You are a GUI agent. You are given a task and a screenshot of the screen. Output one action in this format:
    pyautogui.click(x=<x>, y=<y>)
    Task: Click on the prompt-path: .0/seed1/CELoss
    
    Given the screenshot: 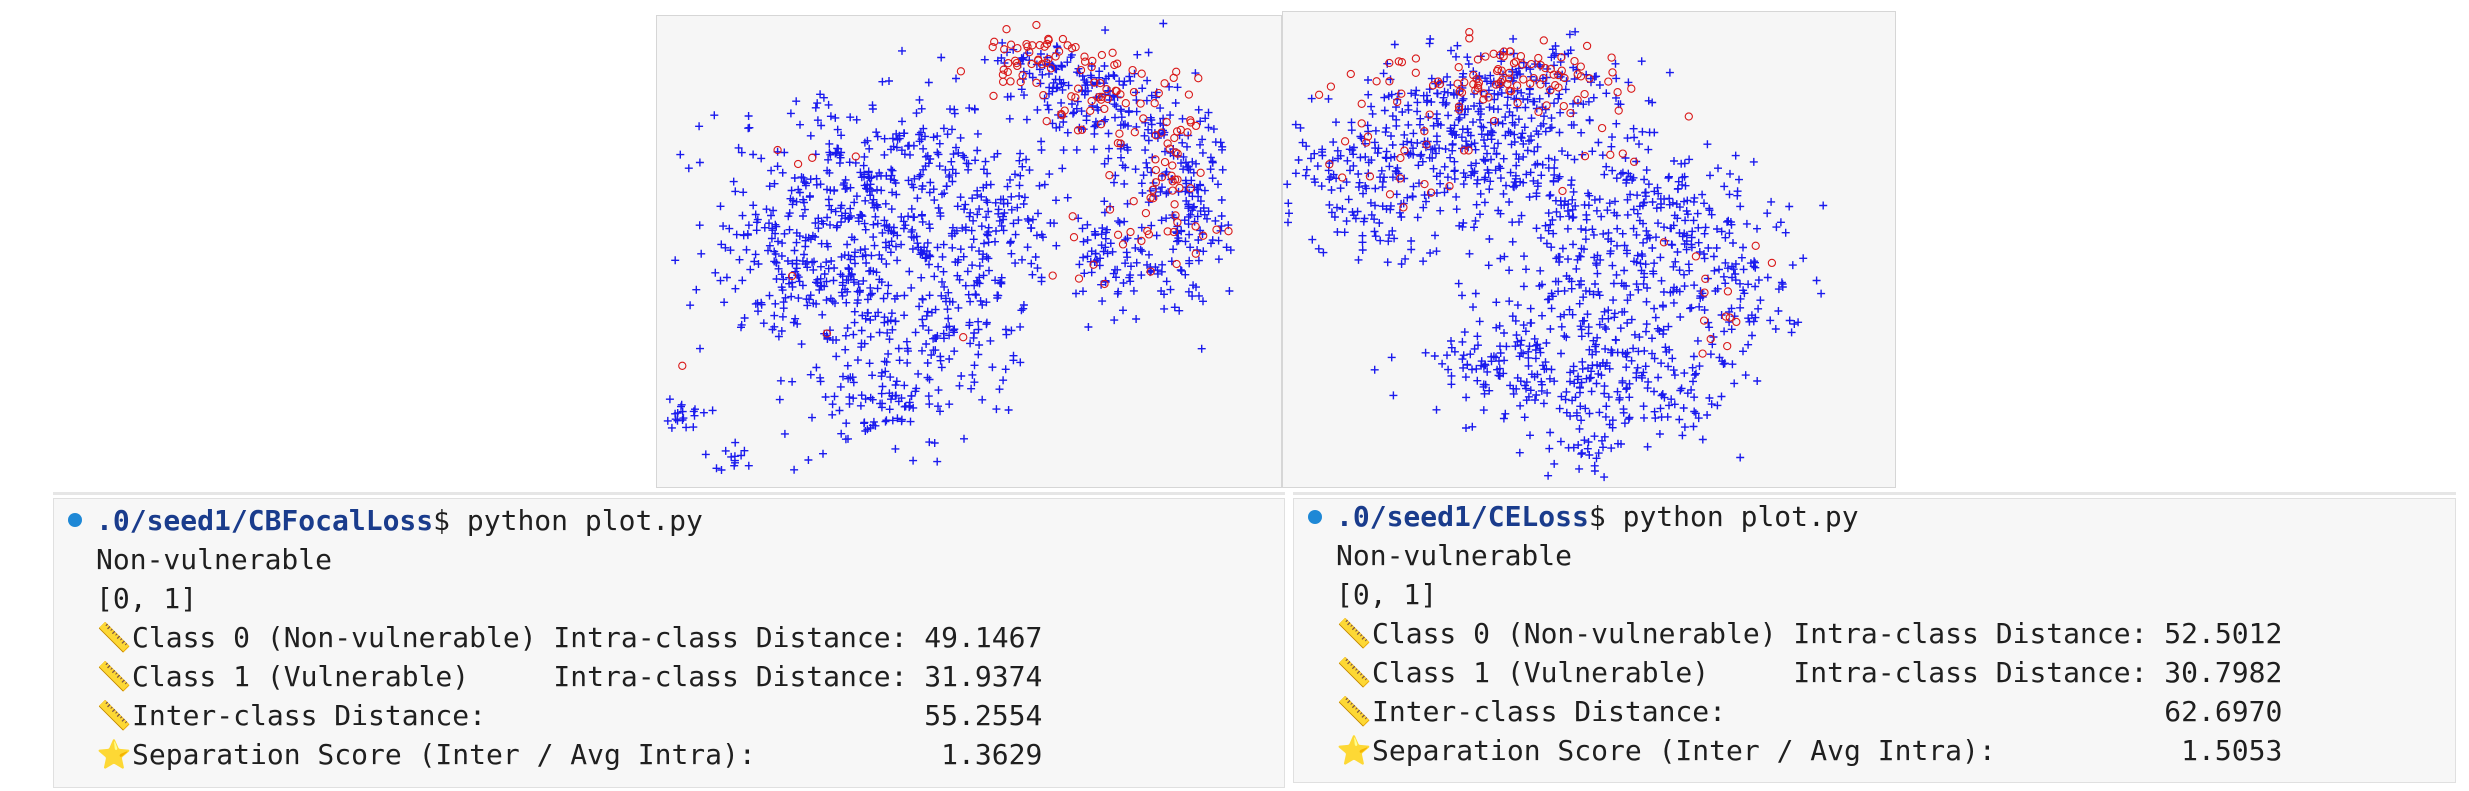 What is the action you would take?
    pyautogui.click(x=1462, y=516)
    